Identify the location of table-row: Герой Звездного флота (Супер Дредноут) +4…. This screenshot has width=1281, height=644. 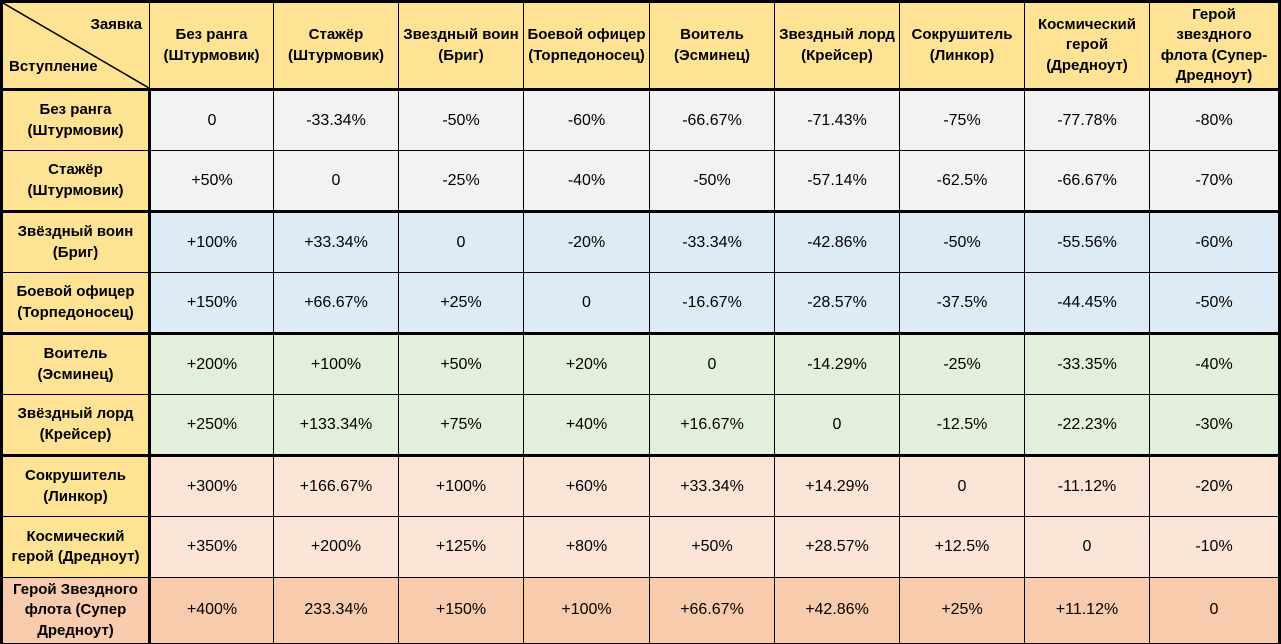
(640, 610).